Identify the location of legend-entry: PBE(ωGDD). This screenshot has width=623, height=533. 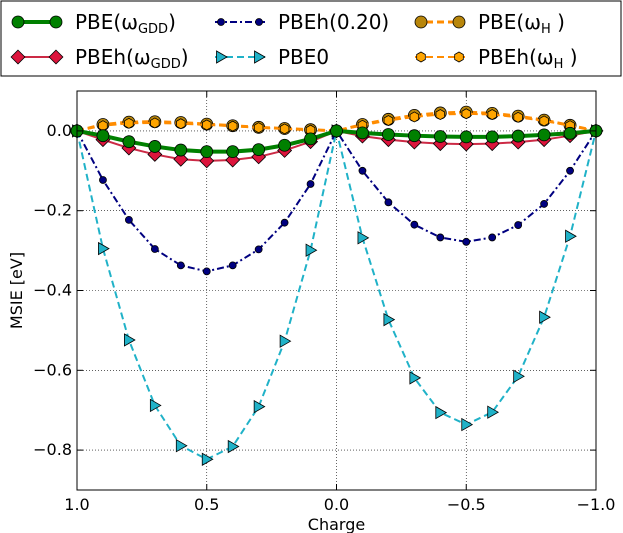
(93, 23).